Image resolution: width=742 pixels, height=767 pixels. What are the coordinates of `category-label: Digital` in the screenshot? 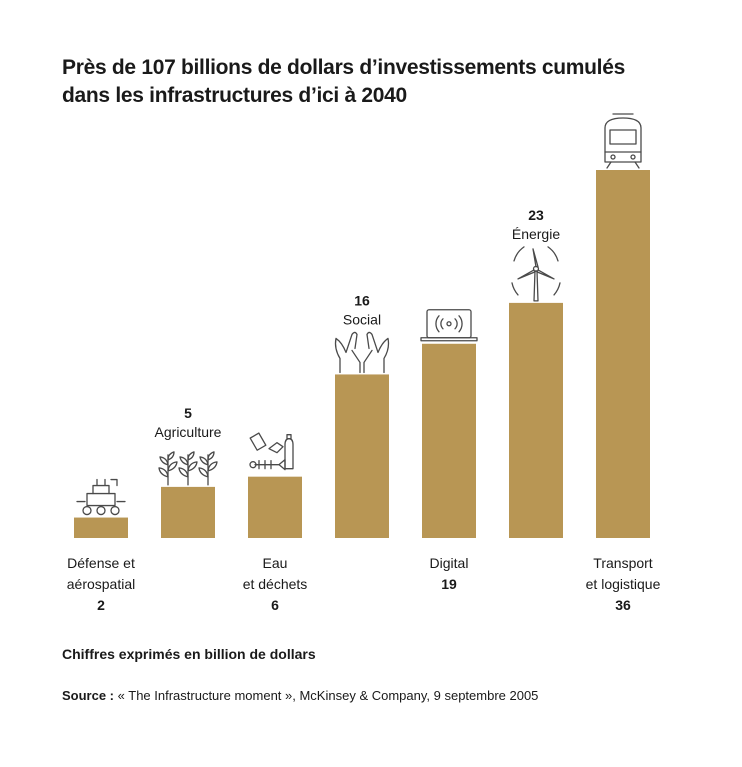 It's located at (449, 563).